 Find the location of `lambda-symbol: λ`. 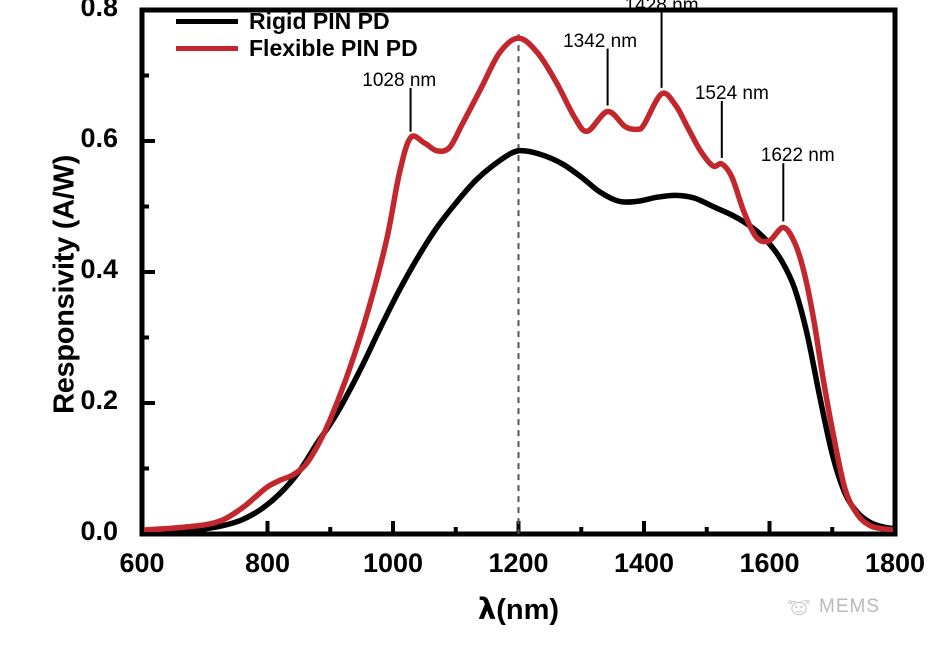

lambda-symbol: λ is located at coordinates (487, 609).